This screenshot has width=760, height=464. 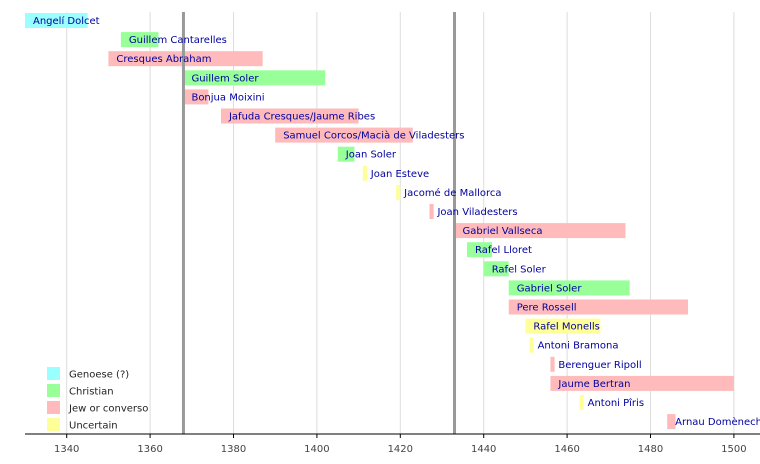 I want to click on bar-label-0: Angelí Dolcet, so click(x=66, y=21).